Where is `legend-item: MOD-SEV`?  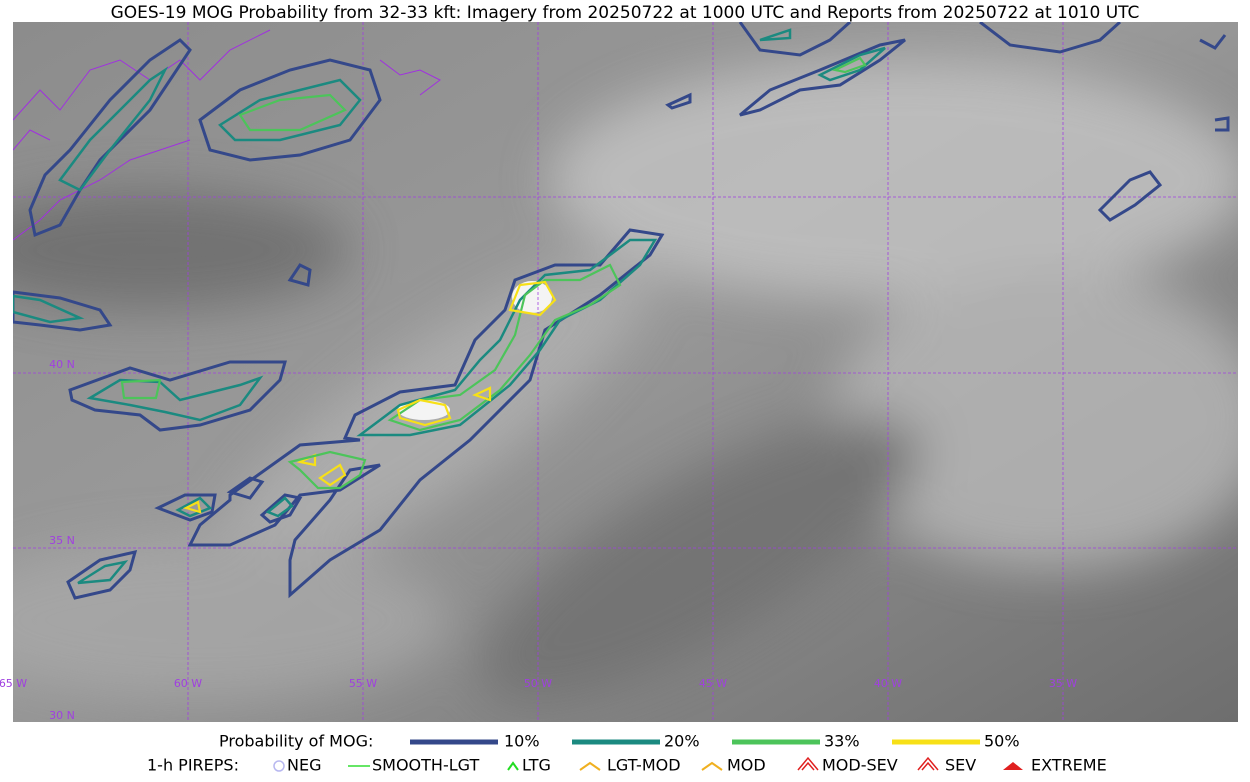 legend-item: MOD-SEV is located at coordinates (860, 765).